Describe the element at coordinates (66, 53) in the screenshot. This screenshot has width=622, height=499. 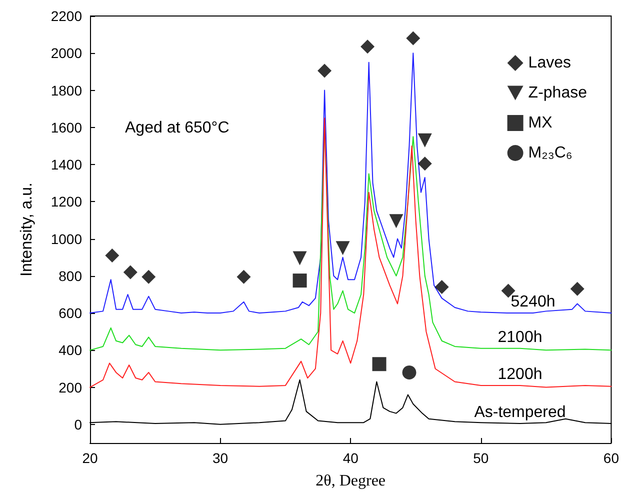
I see `y-tick-label: 2000` at that location.